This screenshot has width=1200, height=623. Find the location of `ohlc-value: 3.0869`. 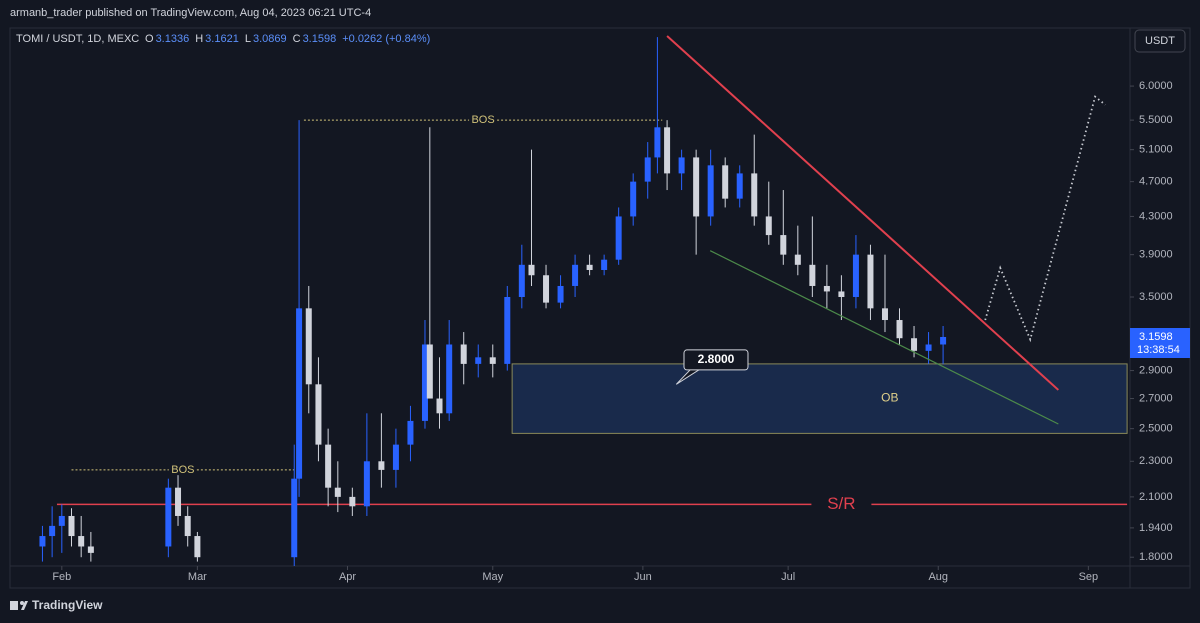

ohlc-value: 3.0869 is located at coordinates (270, 39).